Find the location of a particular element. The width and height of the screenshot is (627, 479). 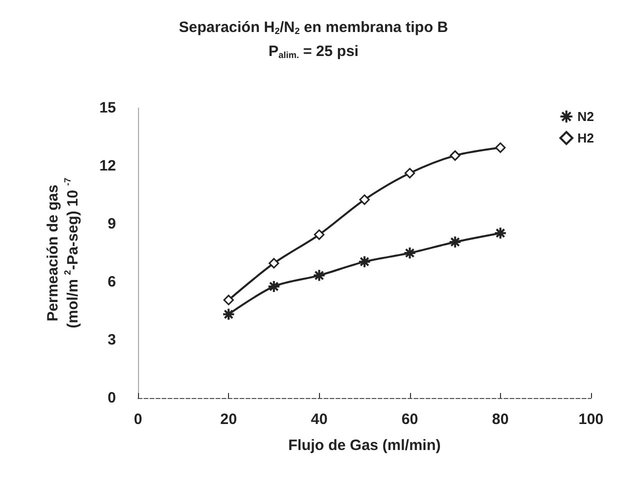

y-tick-label: 3 is located at coordinates (112, 340).